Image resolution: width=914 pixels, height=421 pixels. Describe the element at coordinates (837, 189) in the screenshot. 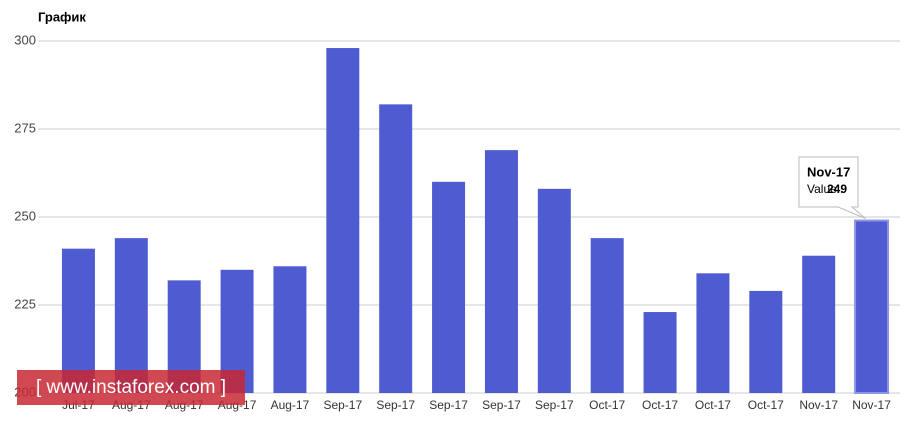

I see `tooltip-value: 249` at that location.